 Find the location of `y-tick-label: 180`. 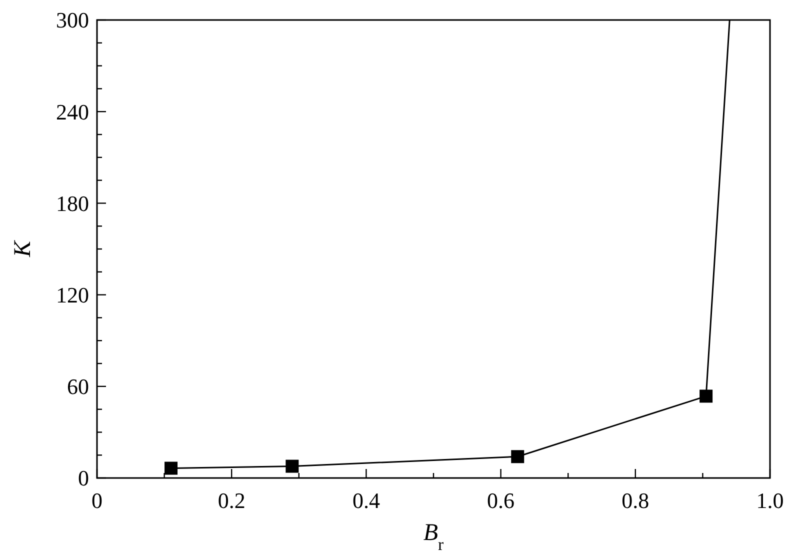

y-tick-label: 180 is located at coordinates (72, 203).